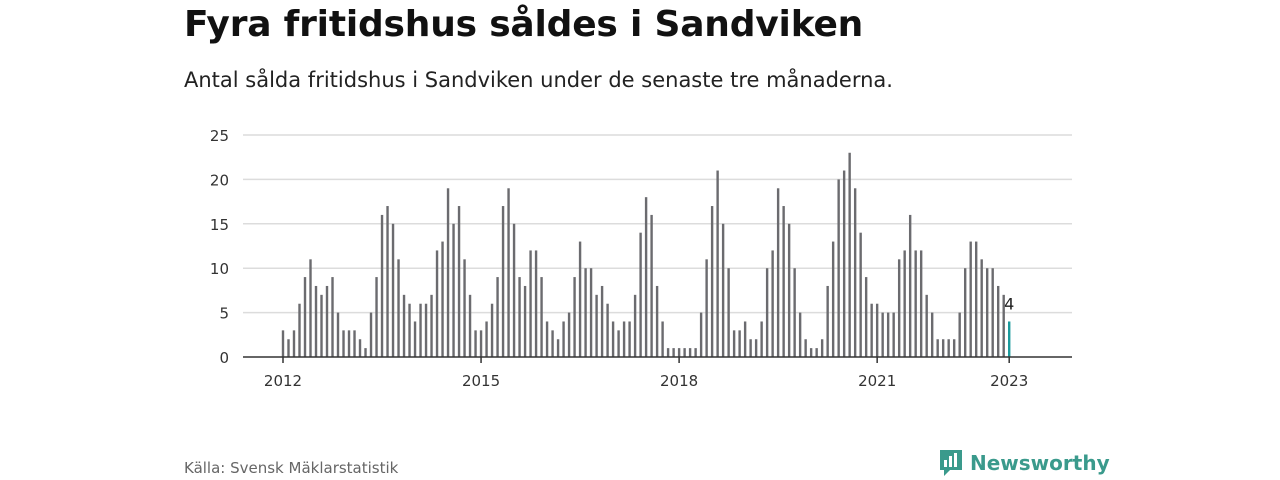  I want to click on brand-logo: Newsworthy, so click(1024, 463).